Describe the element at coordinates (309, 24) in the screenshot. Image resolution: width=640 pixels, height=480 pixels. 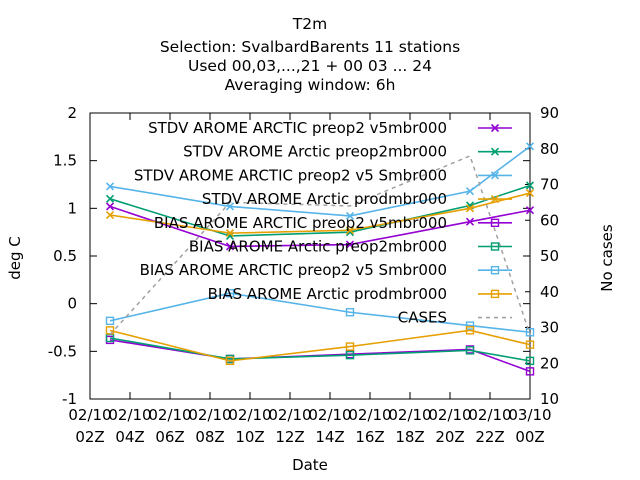
I see `title-line: T2m` at that location.